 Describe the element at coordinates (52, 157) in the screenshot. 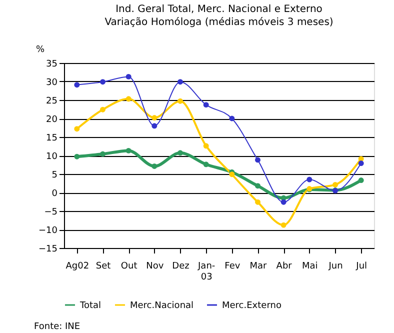

I see `y-tick-label: 10` at that location.